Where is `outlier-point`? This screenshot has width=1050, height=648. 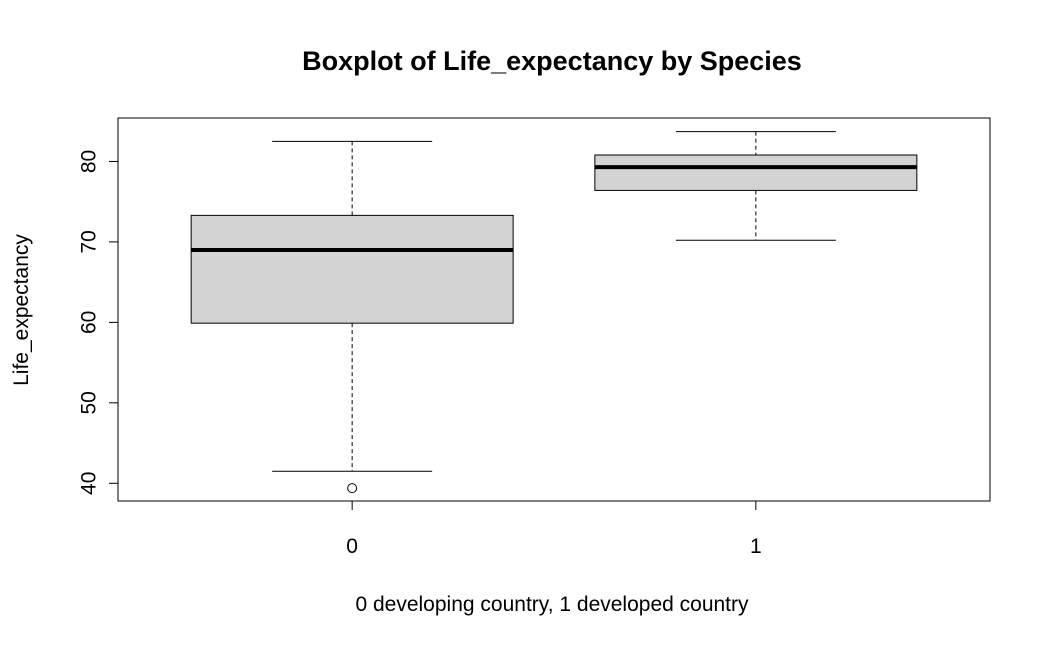 outlier-point is located at coordinates (352, 488).